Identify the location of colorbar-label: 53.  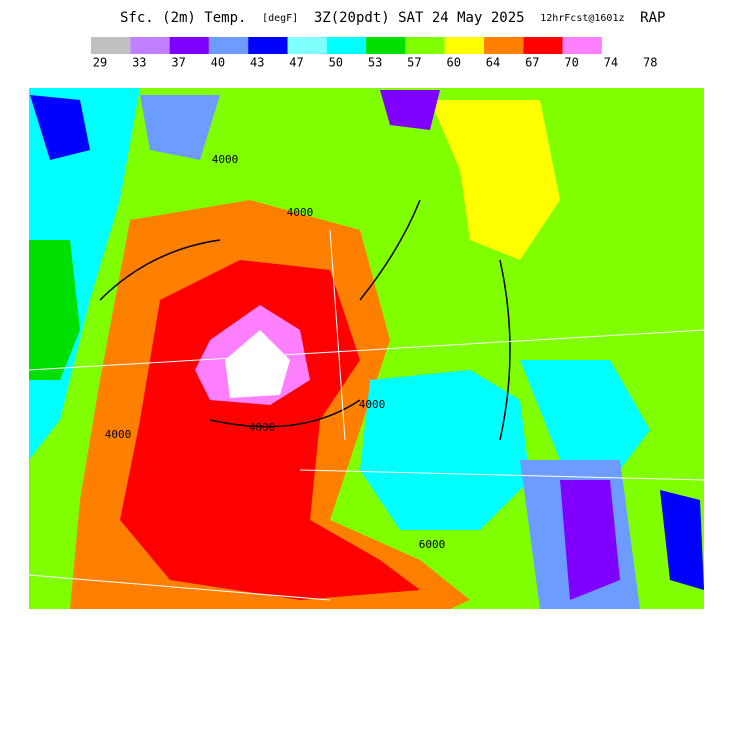
(375, 63).